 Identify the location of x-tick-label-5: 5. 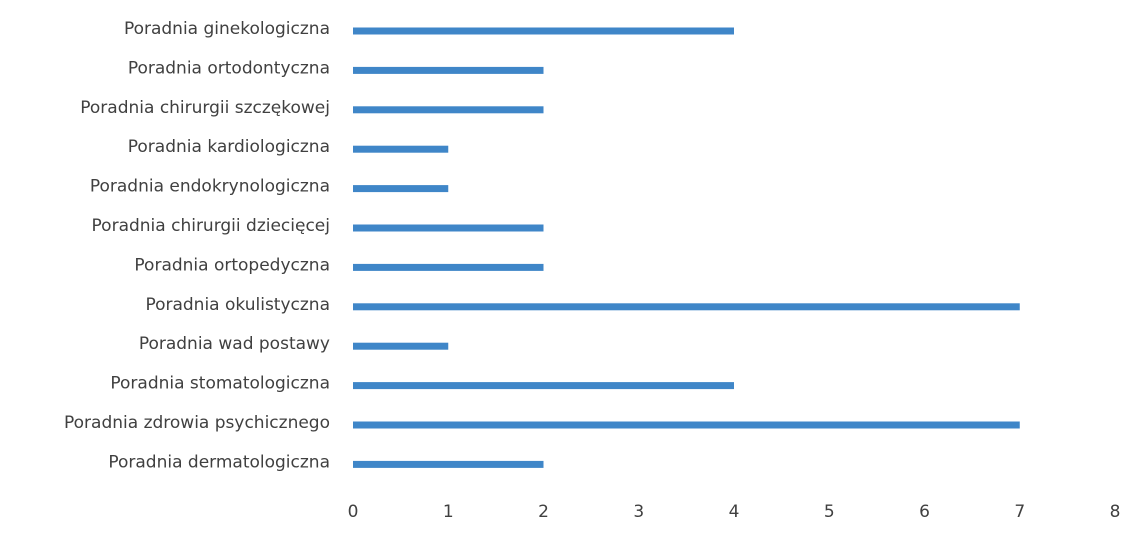
(829, 512).